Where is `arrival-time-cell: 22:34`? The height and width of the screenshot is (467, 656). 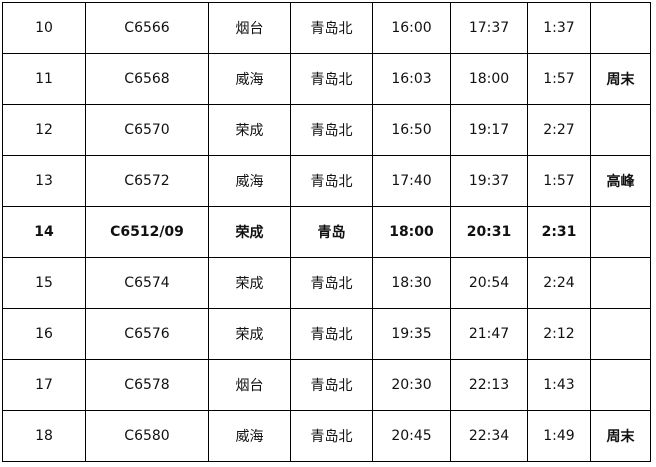
arrival-time-cell: 22:34 is located at coordinates (489, 436).